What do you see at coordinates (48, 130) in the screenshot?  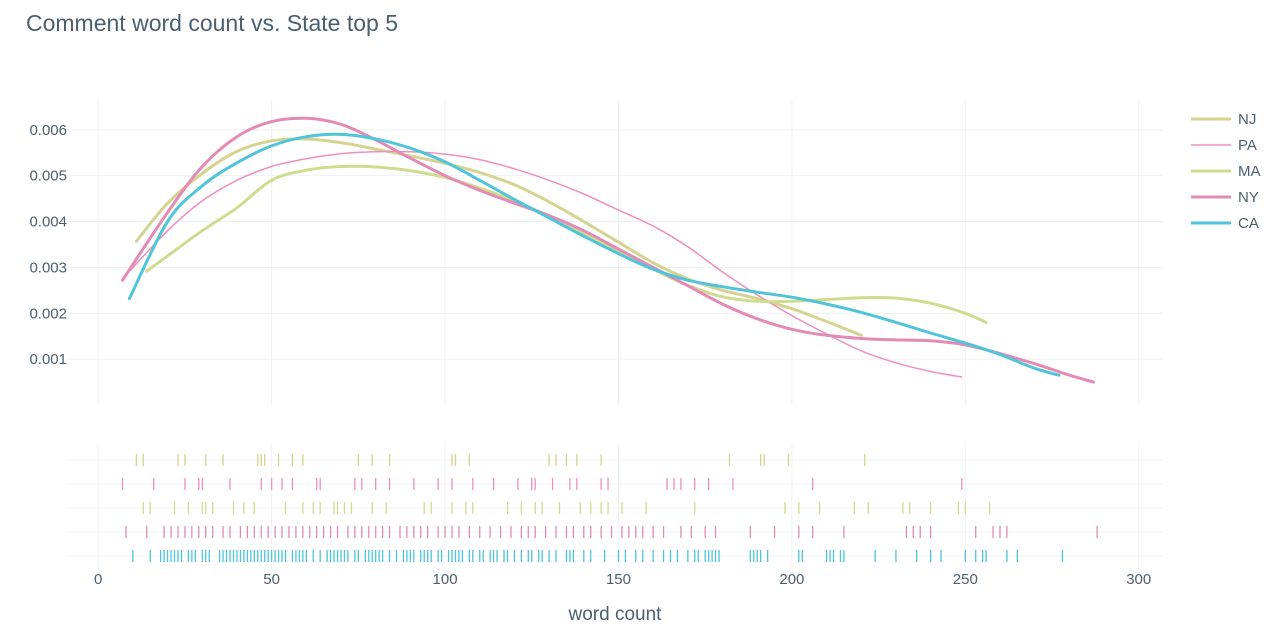 I see `y-tick-label: 0.006` at bounding box center [48, 130].